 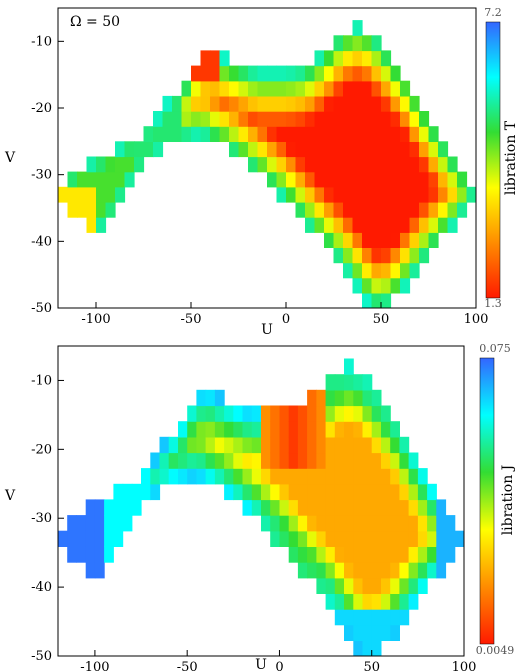 What do you see at coordinates (493, 160) in the screenshot?
I see `top-colorbar` at bounding box center [493, 160].